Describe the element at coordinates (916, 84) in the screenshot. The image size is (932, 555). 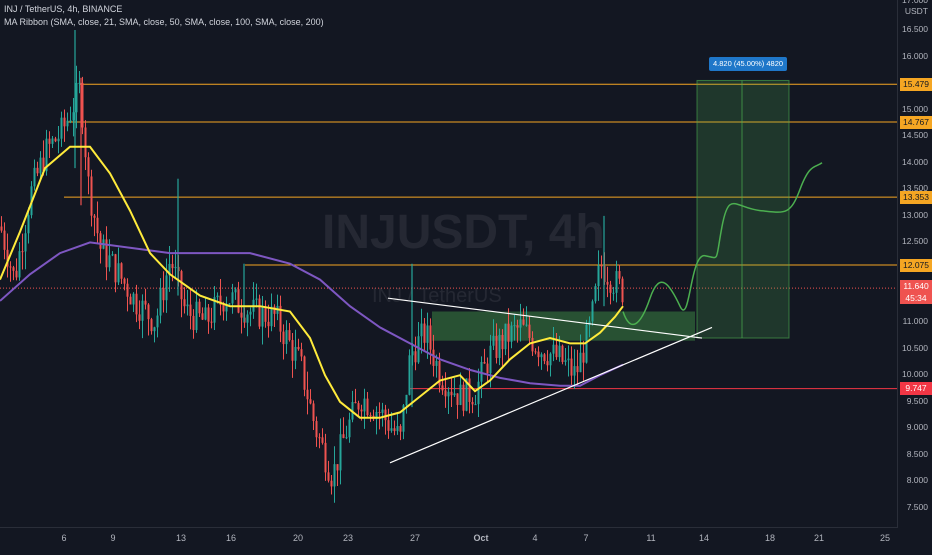
I see `level-price-tag: 15.479` at that location.